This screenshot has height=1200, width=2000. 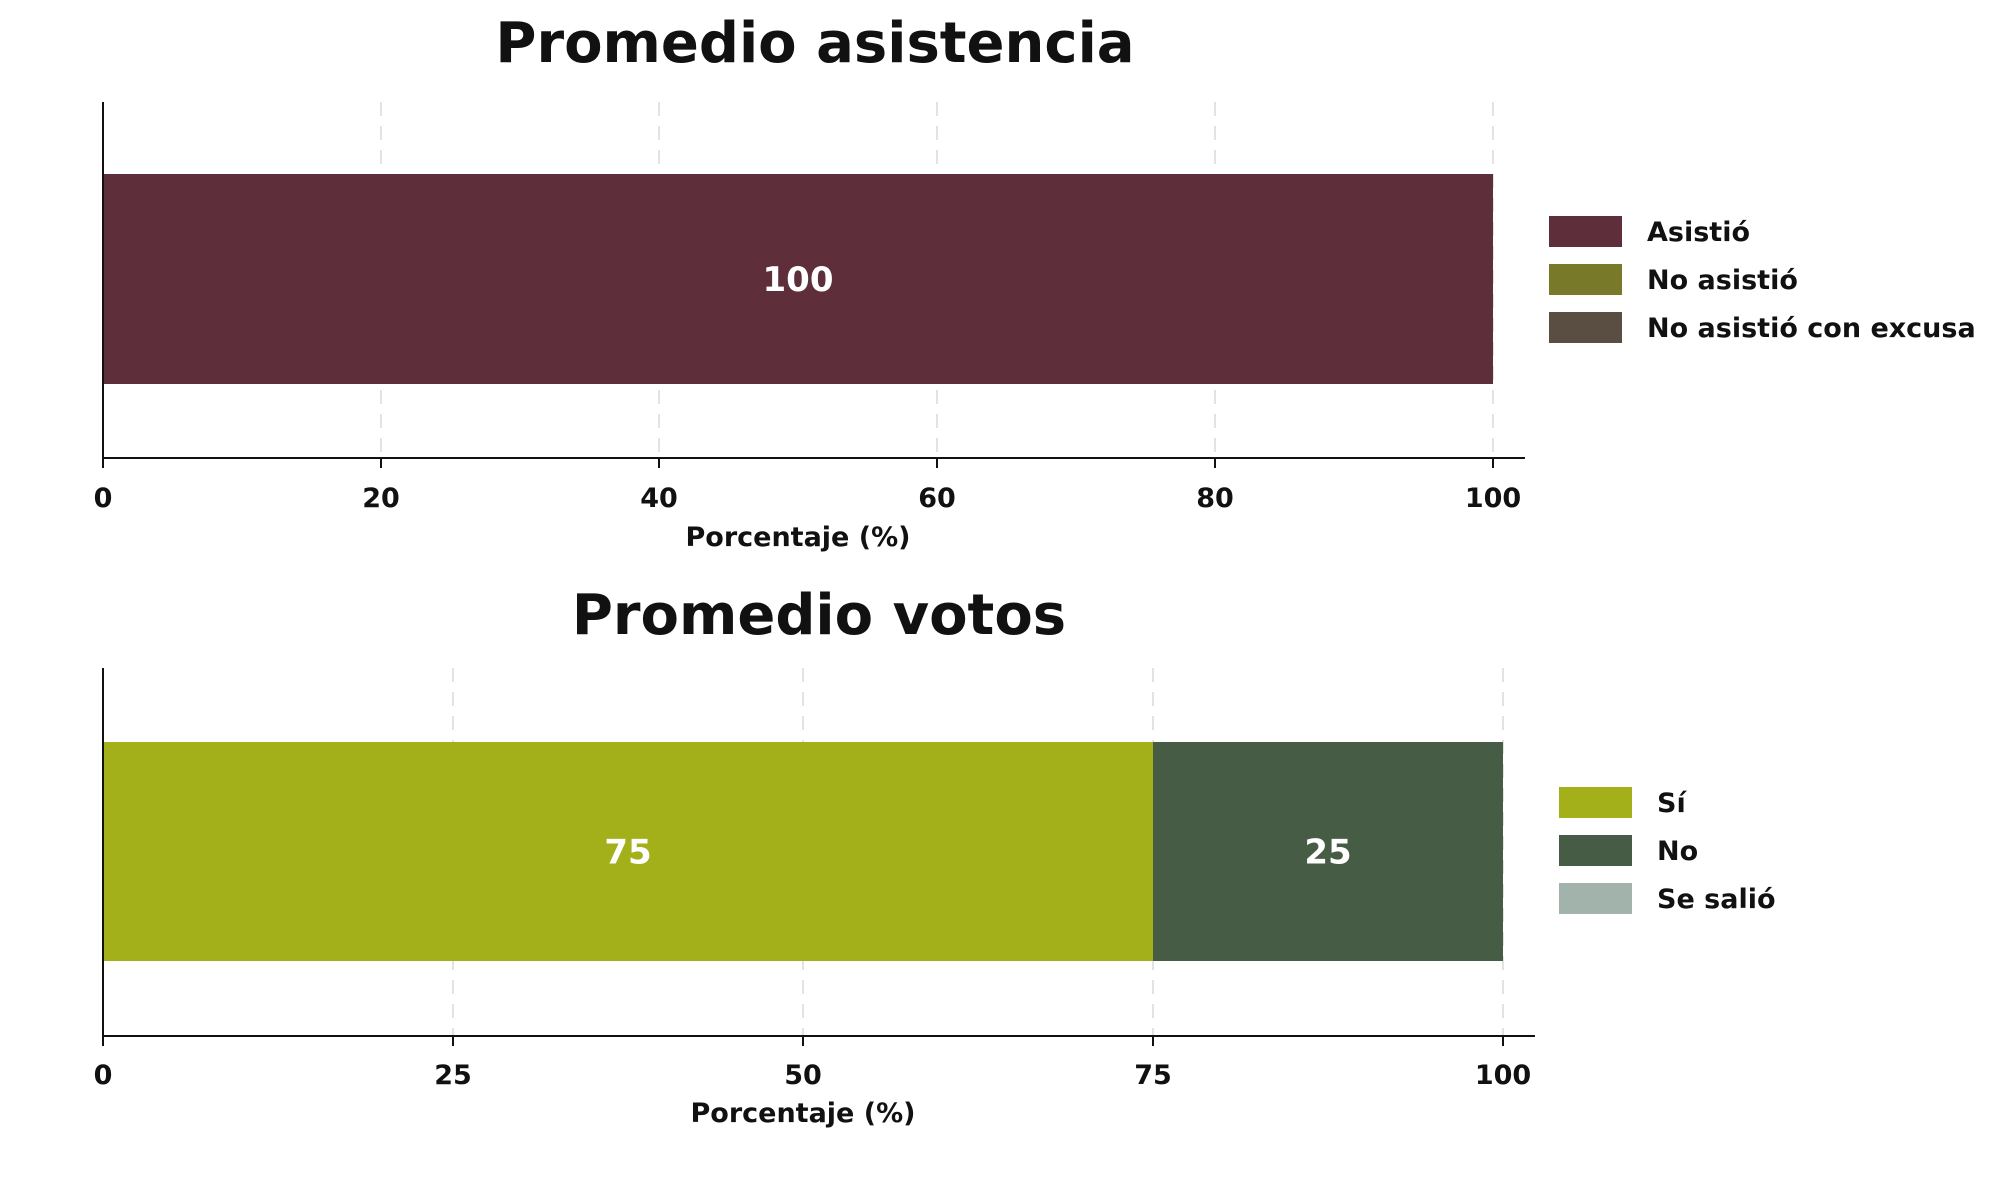 I want to click on legend-label-1: Sí, so click(x=1672, y=803).